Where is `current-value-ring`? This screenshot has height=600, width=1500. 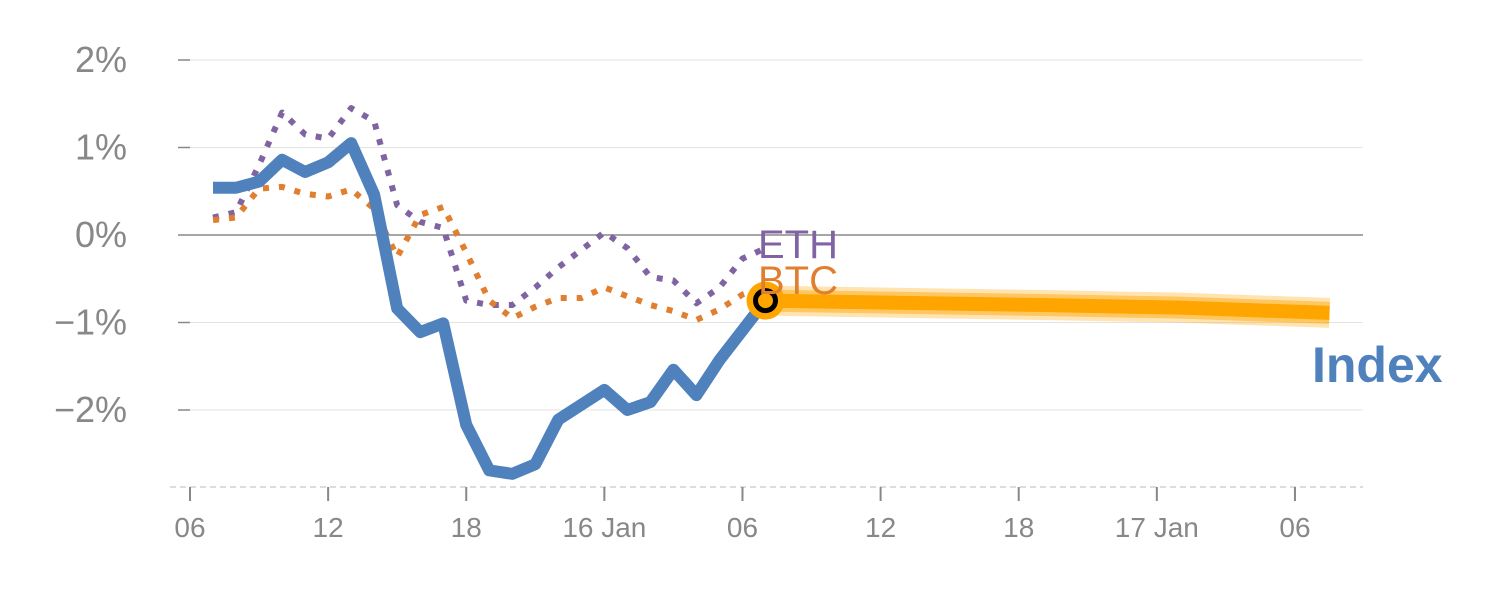
current-value-ring is located at coordinates (765, 301).